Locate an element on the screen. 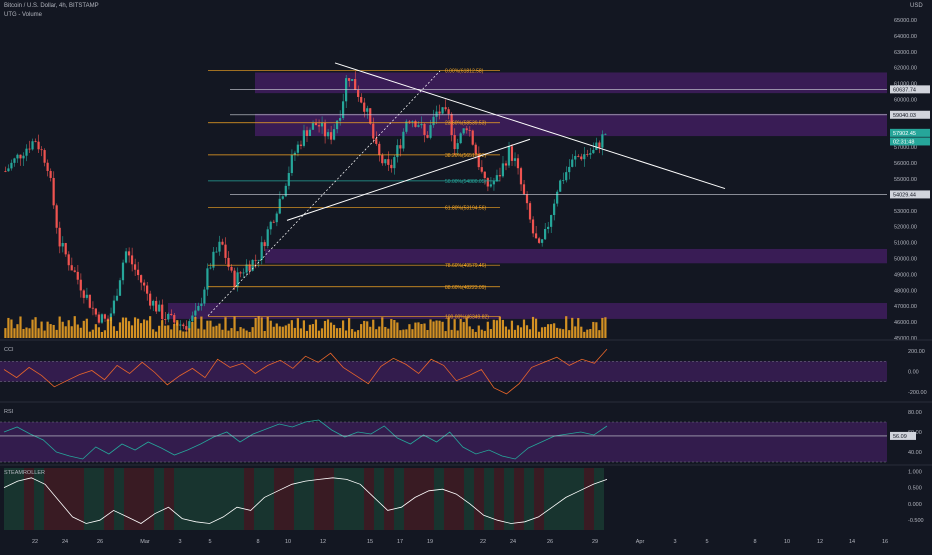  time-axis-label: 10 is located at coordinates (288, 542).